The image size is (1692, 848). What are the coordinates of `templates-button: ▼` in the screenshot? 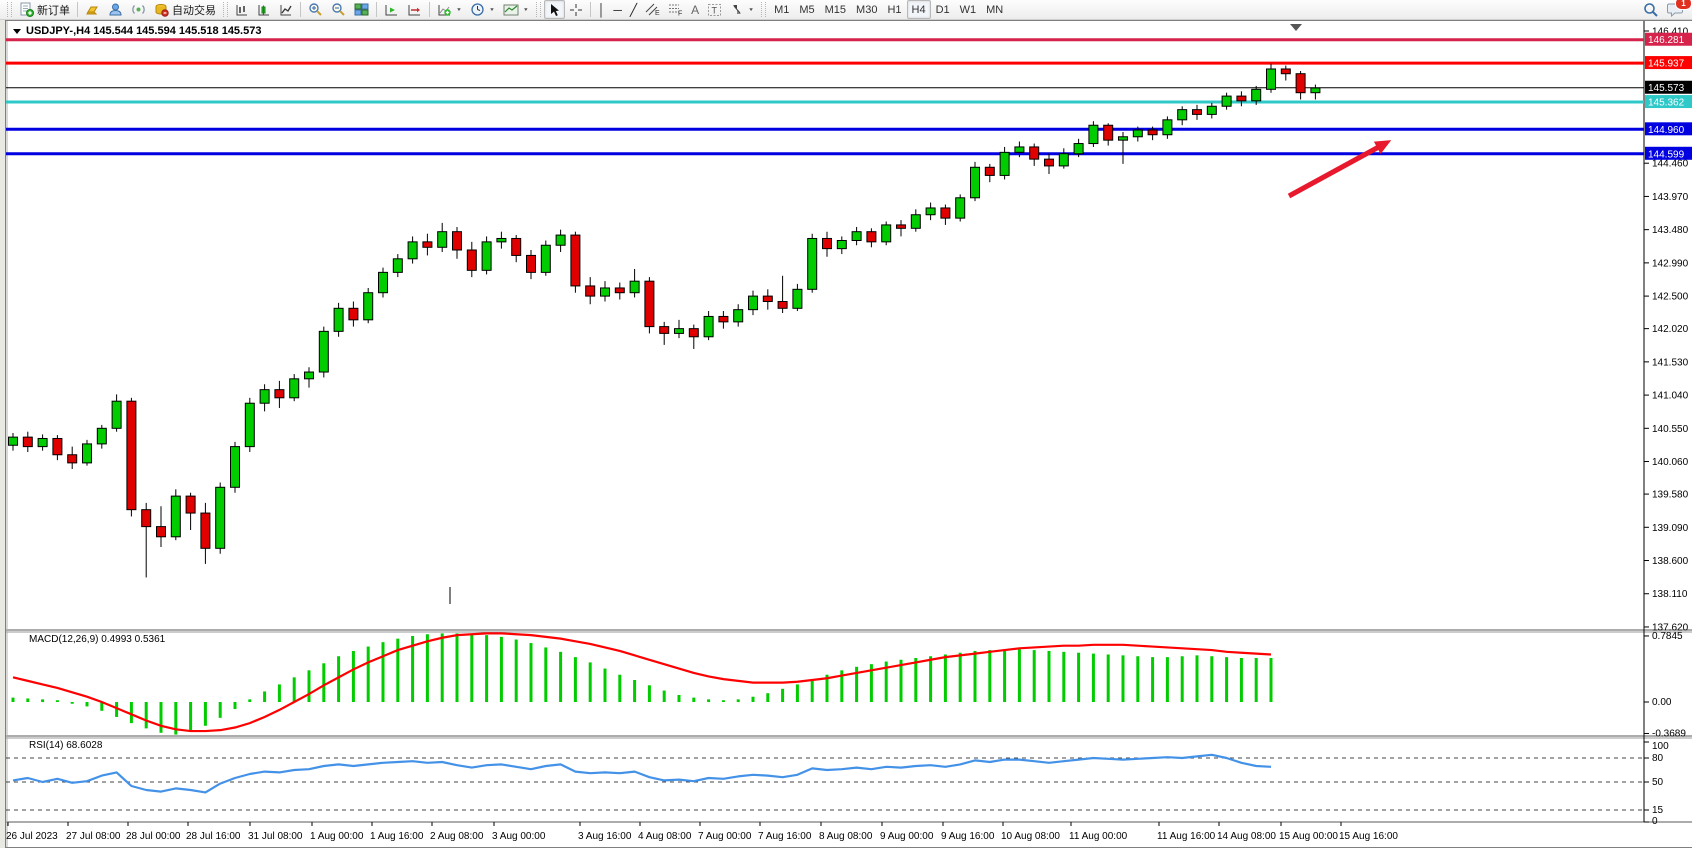 It's located at (516, 9).